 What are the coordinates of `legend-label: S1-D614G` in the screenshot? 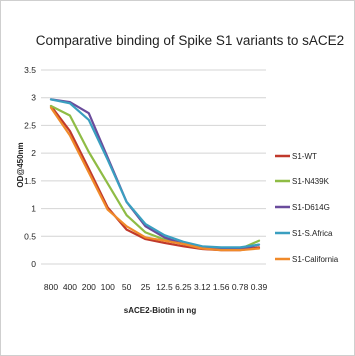 It's located at (311, 207).